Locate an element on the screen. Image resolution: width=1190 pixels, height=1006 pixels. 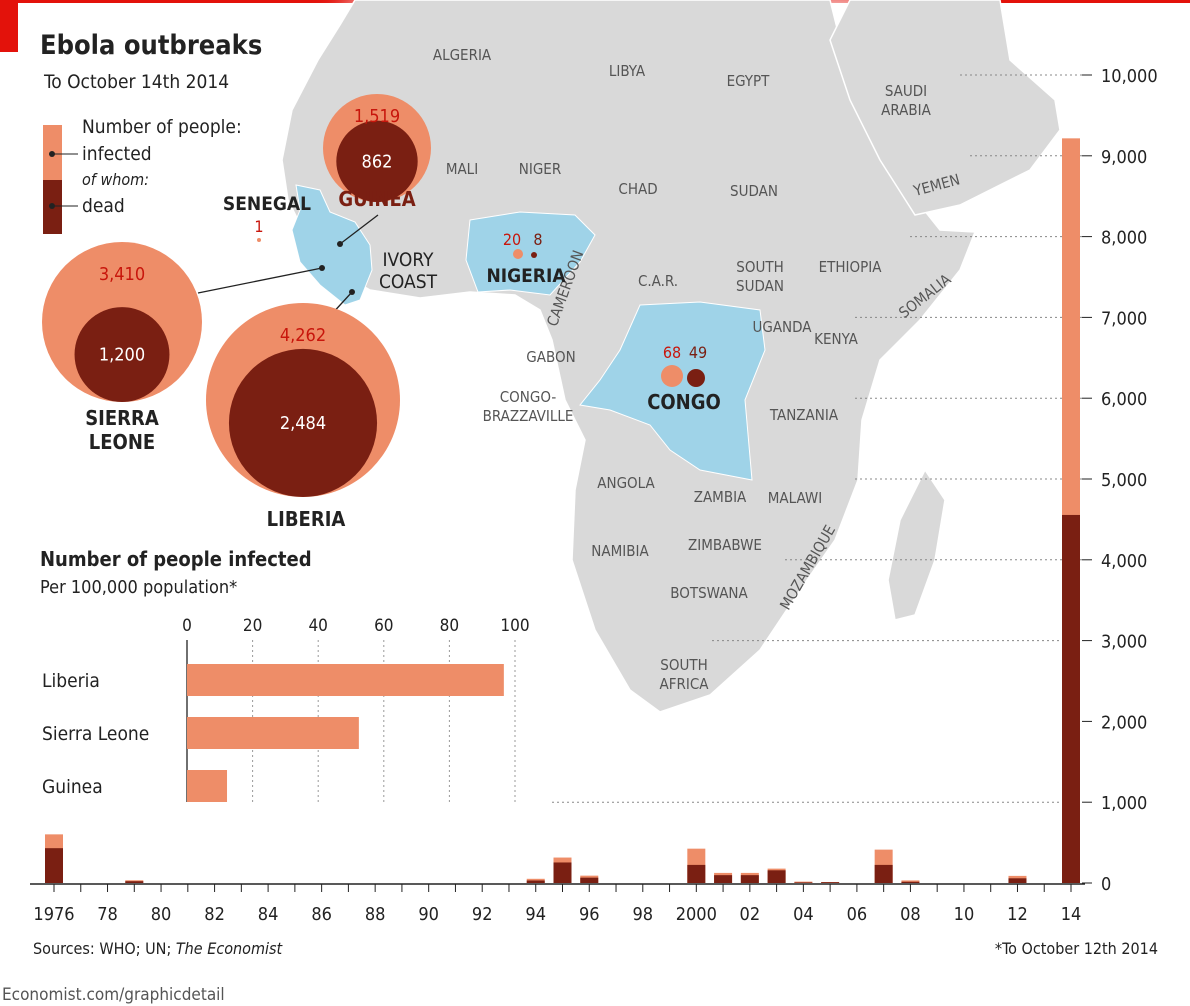
y-tick-label: 8,000 is located at coordinates (1124, 238).